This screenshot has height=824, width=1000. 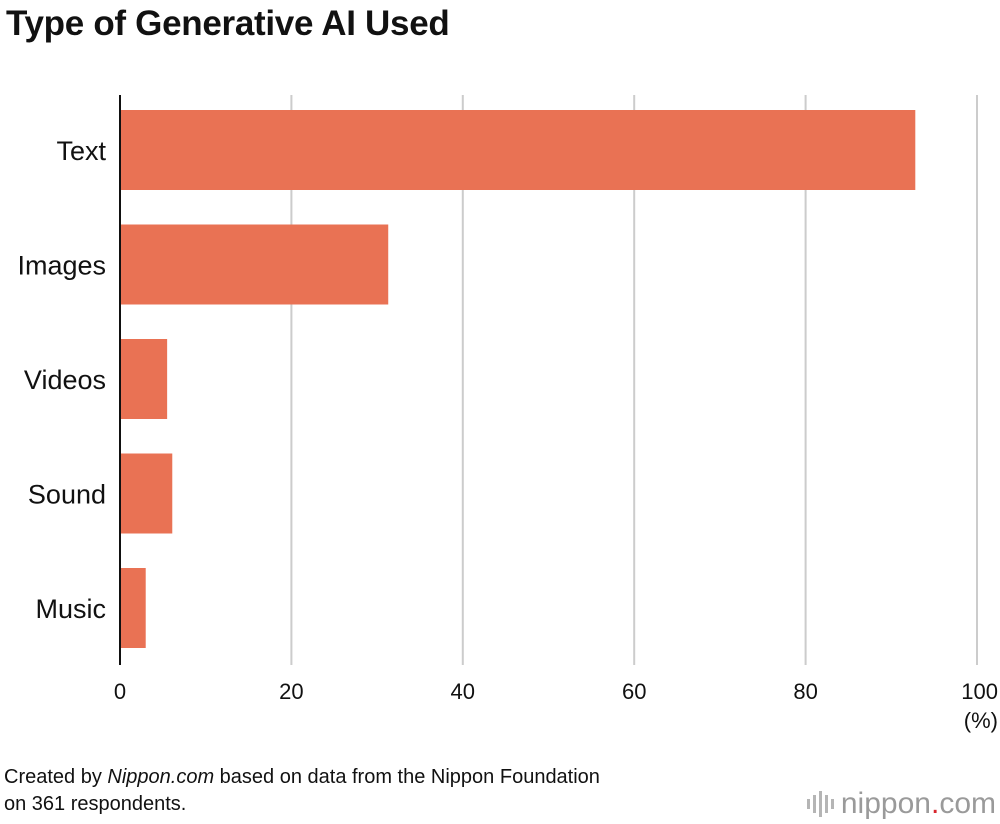 What do you see at coordinates (407, 777) in the screenshot?
I see `source-rest: based on data from the Nippon Foundation` at bounding box center [407, 777].